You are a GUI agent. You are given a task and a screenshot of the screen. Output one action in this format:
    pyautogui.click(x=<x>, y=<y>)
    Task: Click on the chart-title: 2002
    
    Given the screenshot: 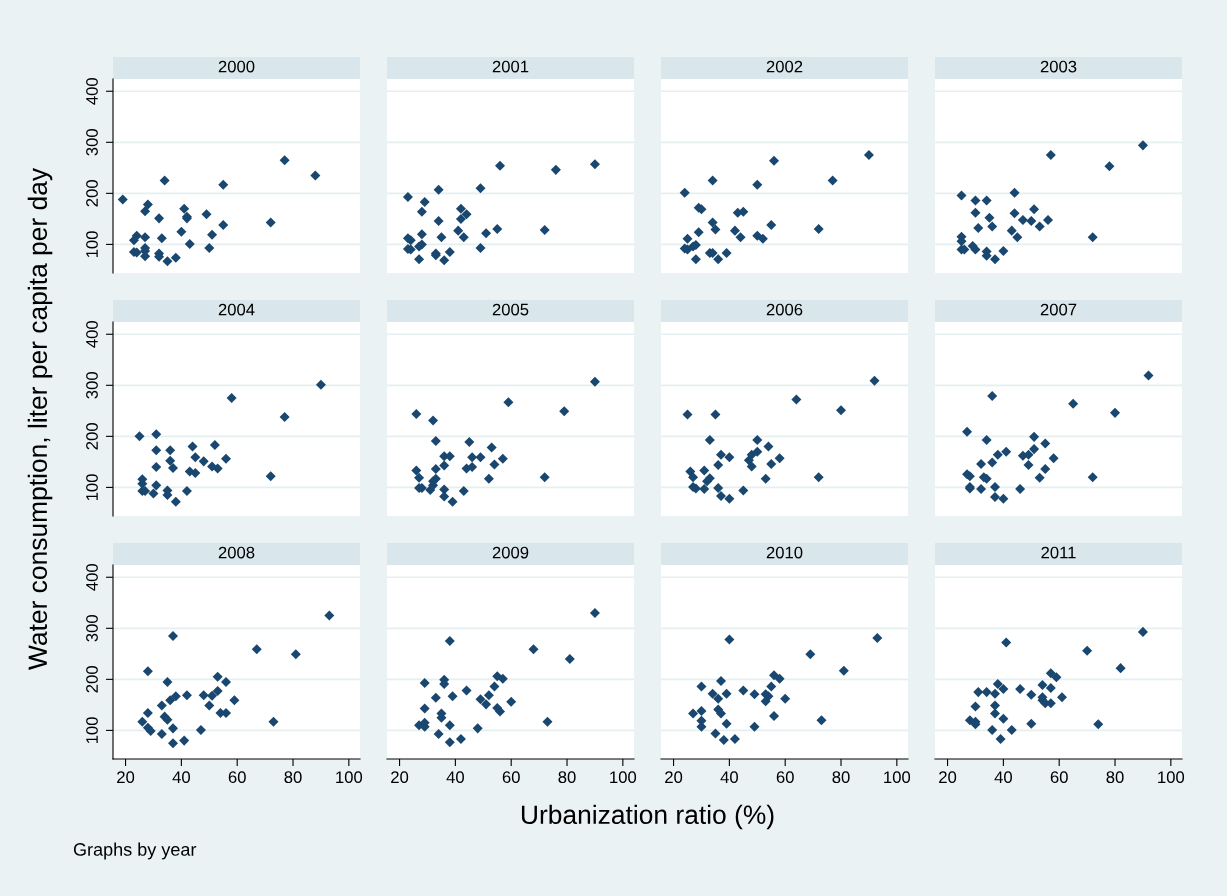 What is the action you would take?
    pyautogui.click(x=784, y=66)
    